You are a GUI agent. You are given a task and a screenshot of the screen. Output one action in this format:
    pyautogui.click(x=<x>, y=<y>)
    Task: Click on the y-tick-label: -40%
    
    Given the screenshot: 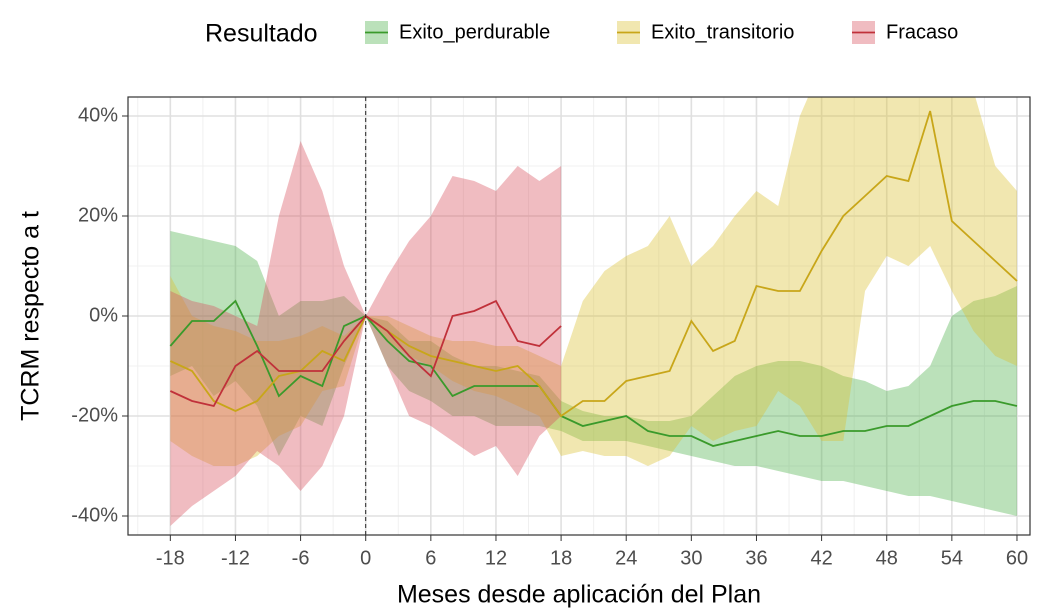 What is the action you would take?
    pyautogui.click(x=94, y=515)
    